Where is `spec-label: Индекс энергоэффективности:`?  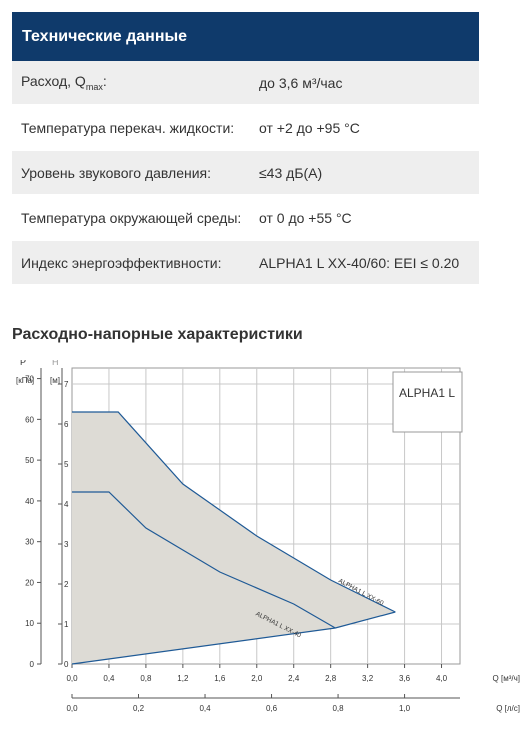
spec-label: Индекс энергоэффективности: is located at coordinates (121, 262).